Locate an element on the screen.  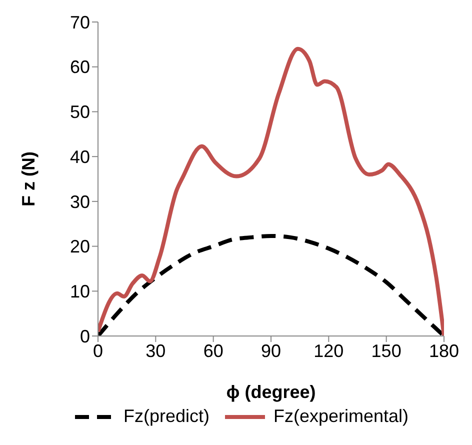
x-axis-title: ϕ (degree) is located at coordinates (271, 392).